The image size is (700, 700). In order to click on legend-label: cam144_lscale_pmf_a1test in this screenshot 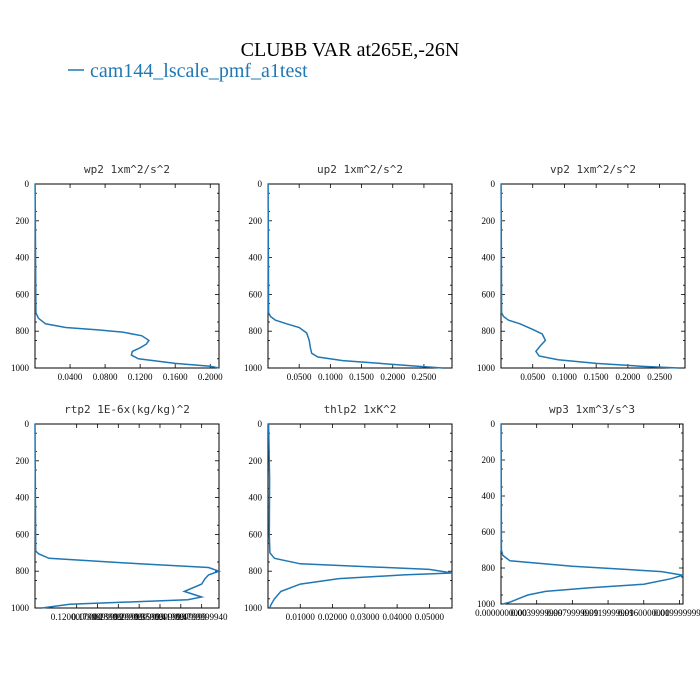, I will do `click(199, 71)`.